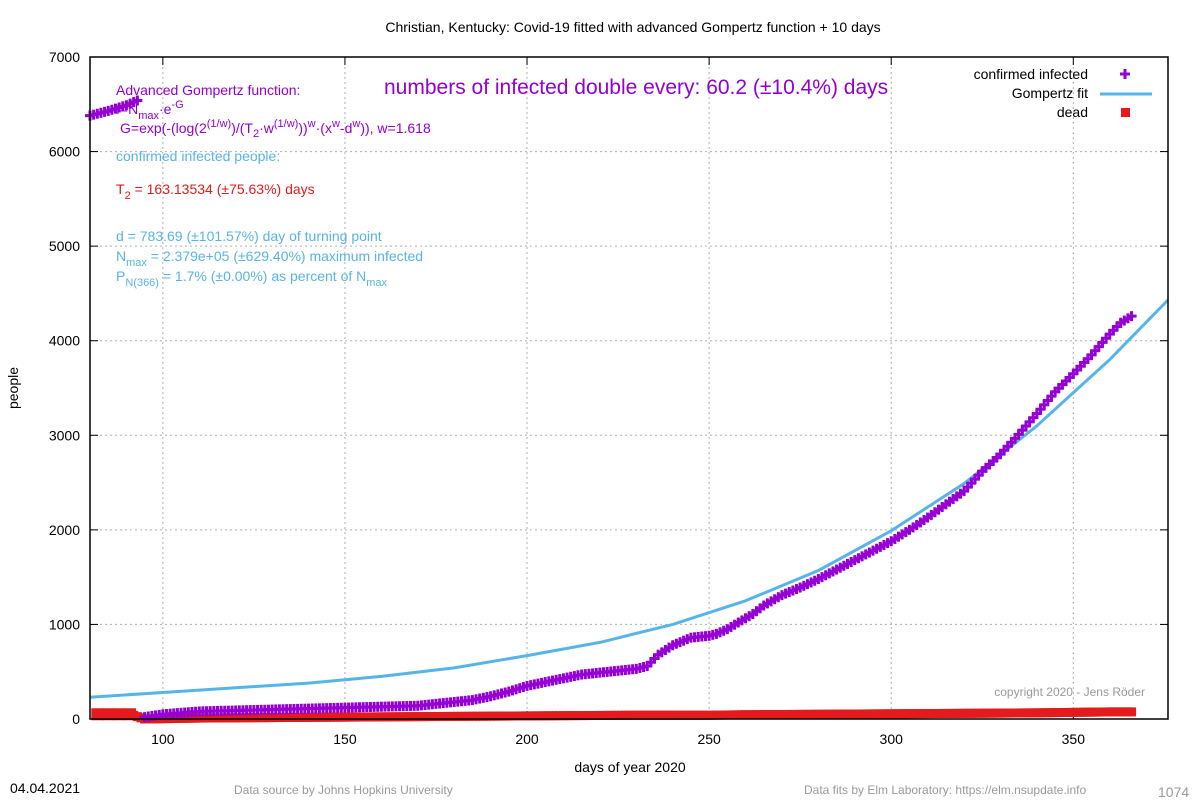  What do you see at coordinates (614, 715) in the screenshot?
I see `series-dead` at bounding box center [614, 715].